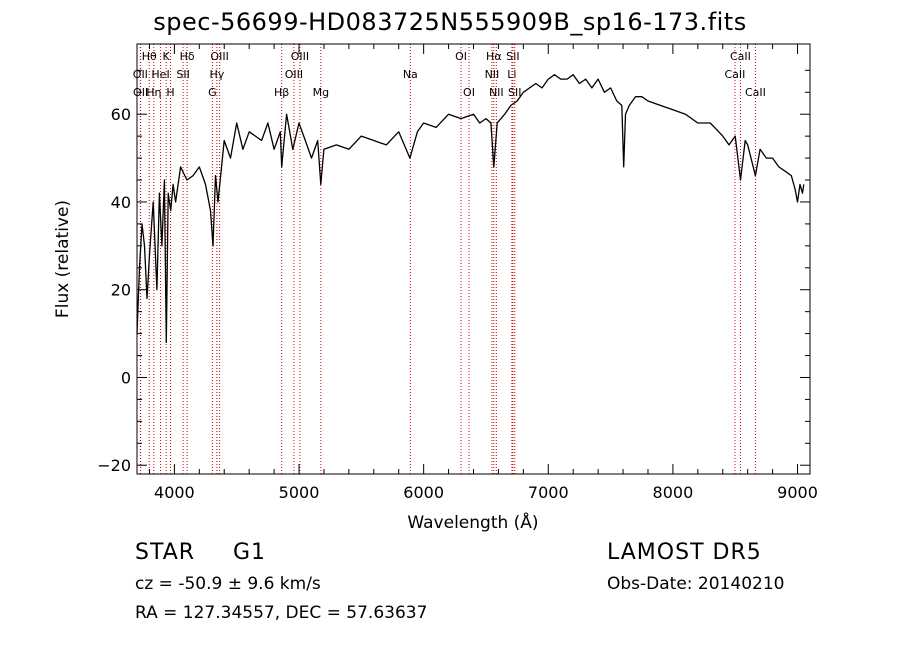 This screenshot has height=649, width=900. I want to click on x-tick-label-9000: 9000, so click(797, 492).